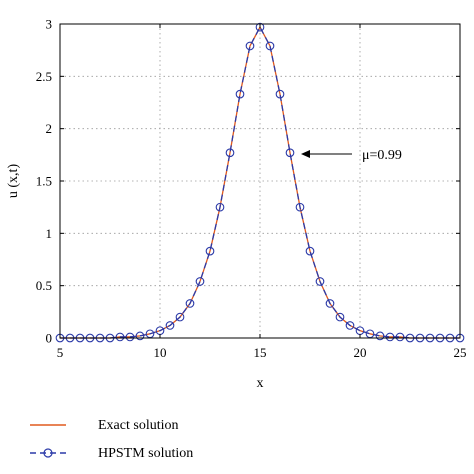 This screenshot has height=474, width=474. I want to click on y-tick-label: 2.5, so click(44, 76).